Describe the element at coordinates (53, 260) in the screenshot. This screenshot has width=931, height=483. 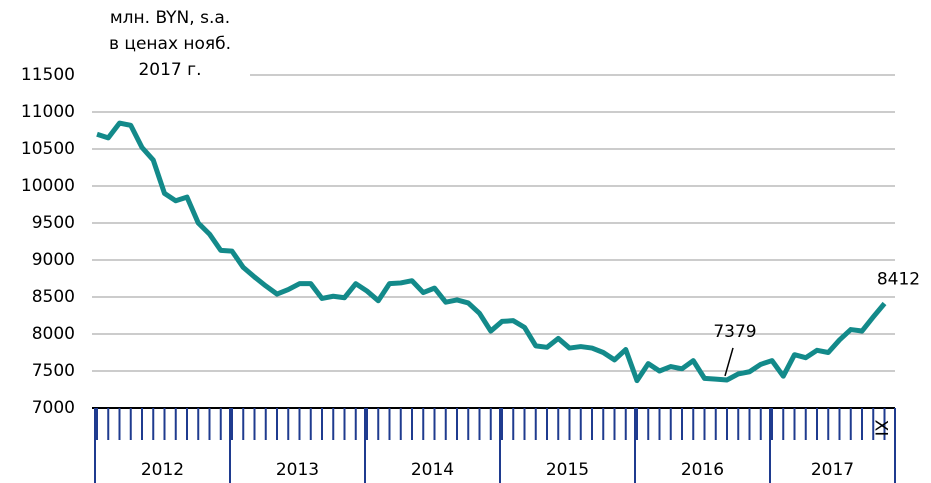
I see `y-tick-label: 9000` at that location.